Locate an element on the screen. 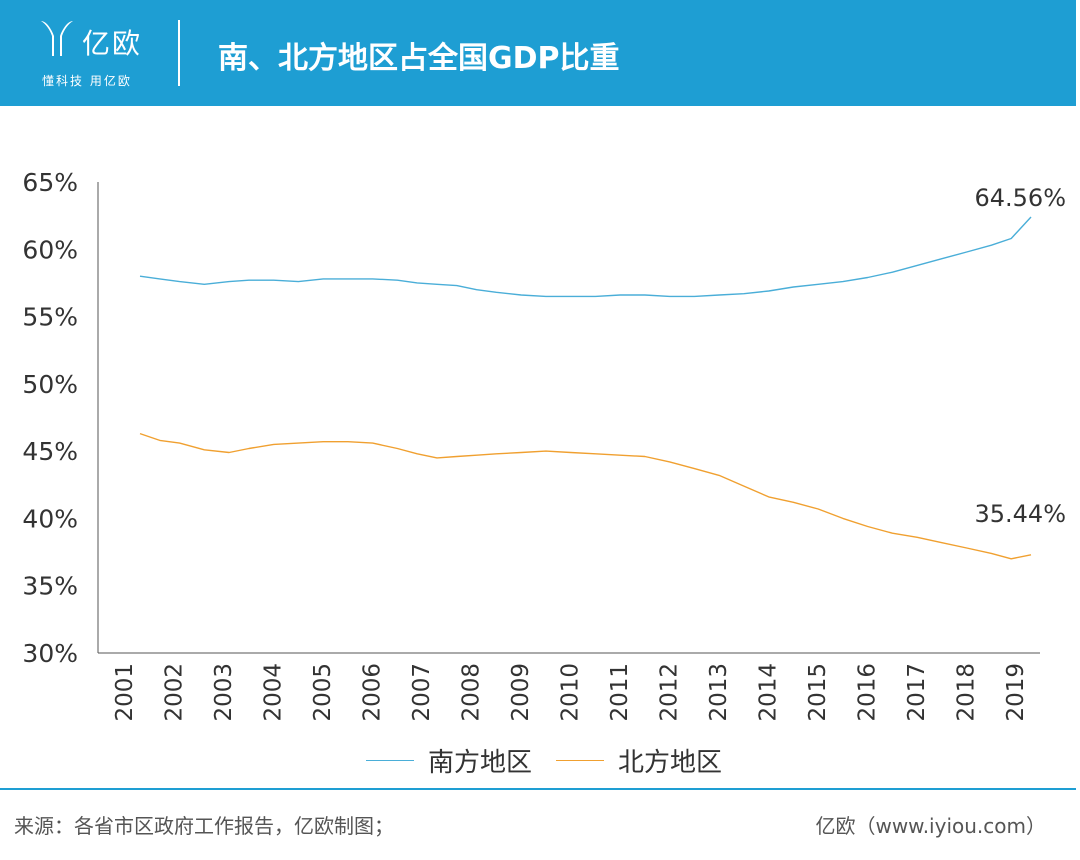 This screenshot has height=860, width=1080. legend-label-north: 北方地区 is located at coordinates (670, 762).